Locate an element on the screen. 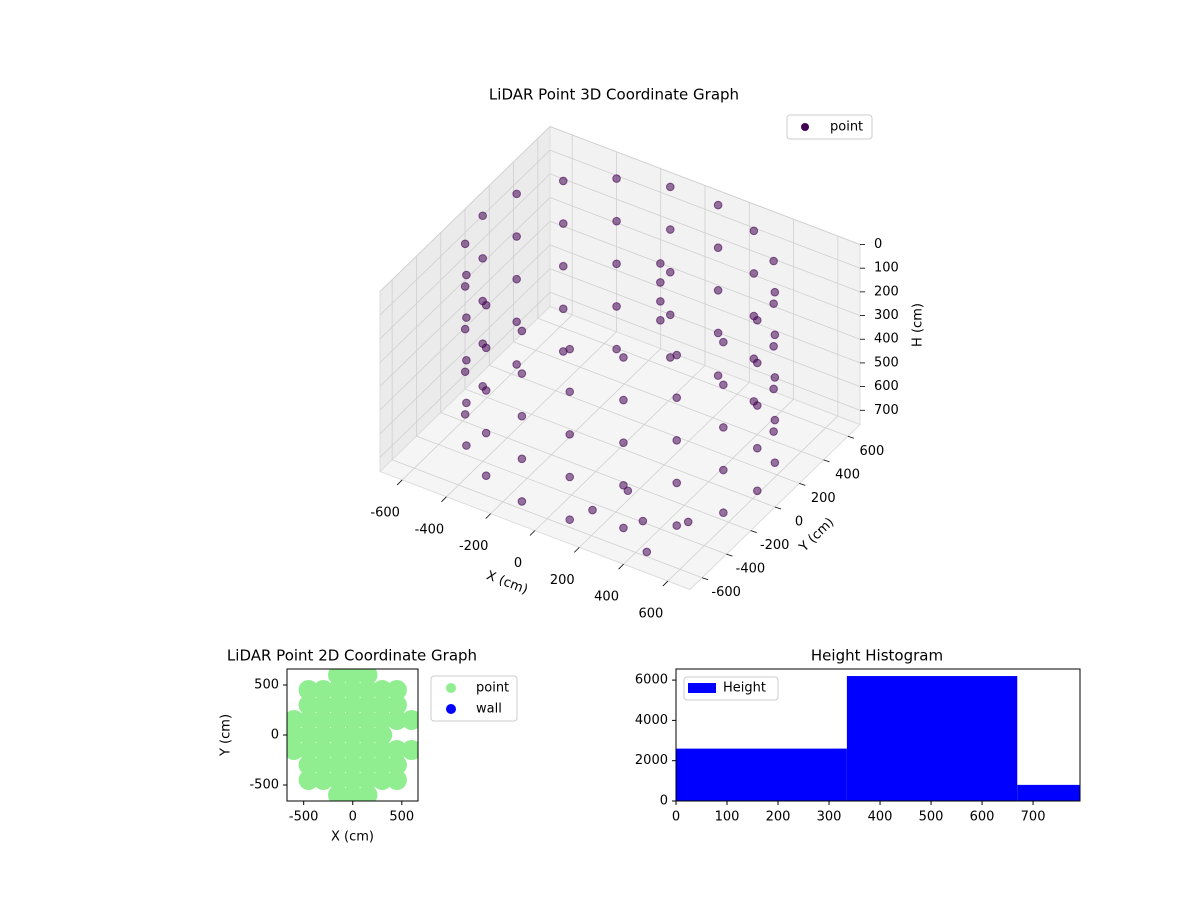  x-tick-label: 200 is located at coordinates (778, 817).